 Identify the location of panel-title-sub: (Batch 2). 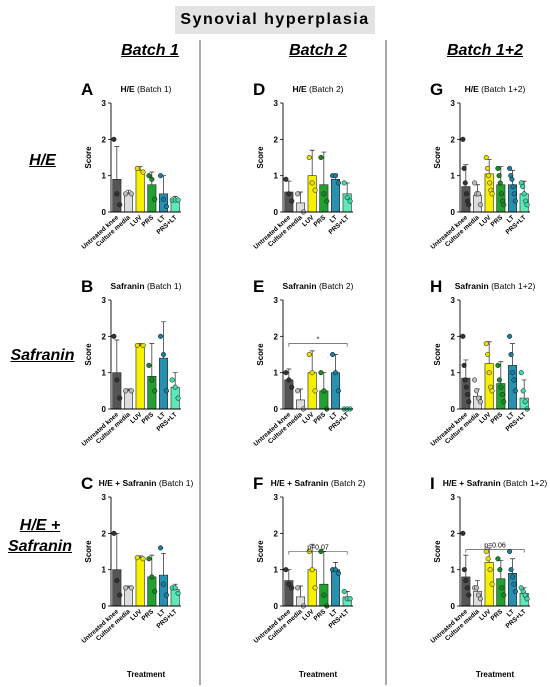
(326, 89).